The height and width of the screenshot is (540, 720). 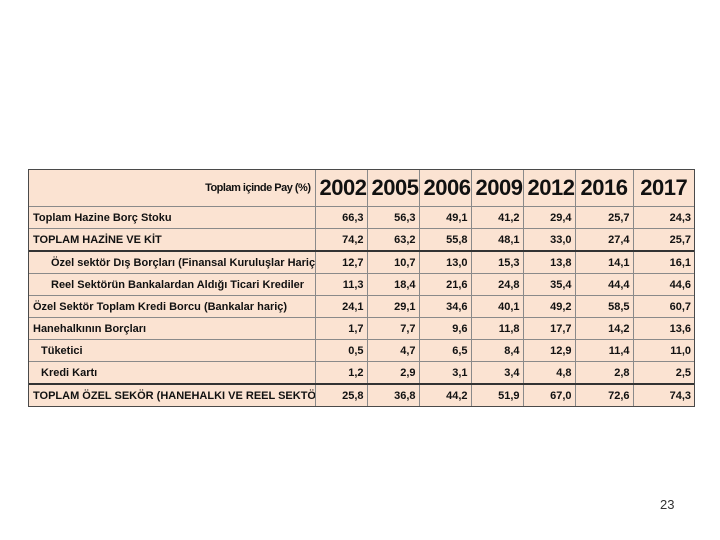 What do you see at coordinates (549, 350) in the screenshot?
I see `value-cell: 12,9` at bounding box center [549, 350].